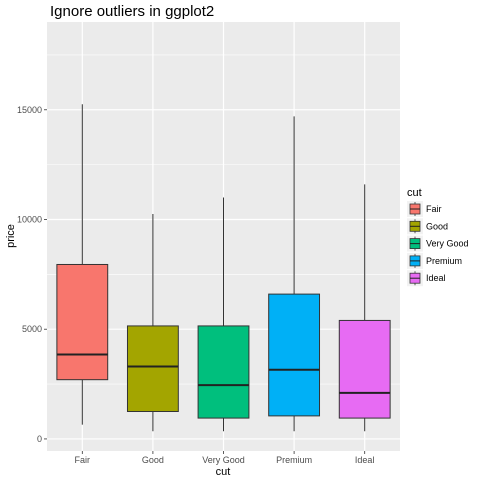 This screenshot has width=480, height=480. Describe the element at coordinates (29, 110) in the screenshot. I see `y-tick-label: 15000` at that location.